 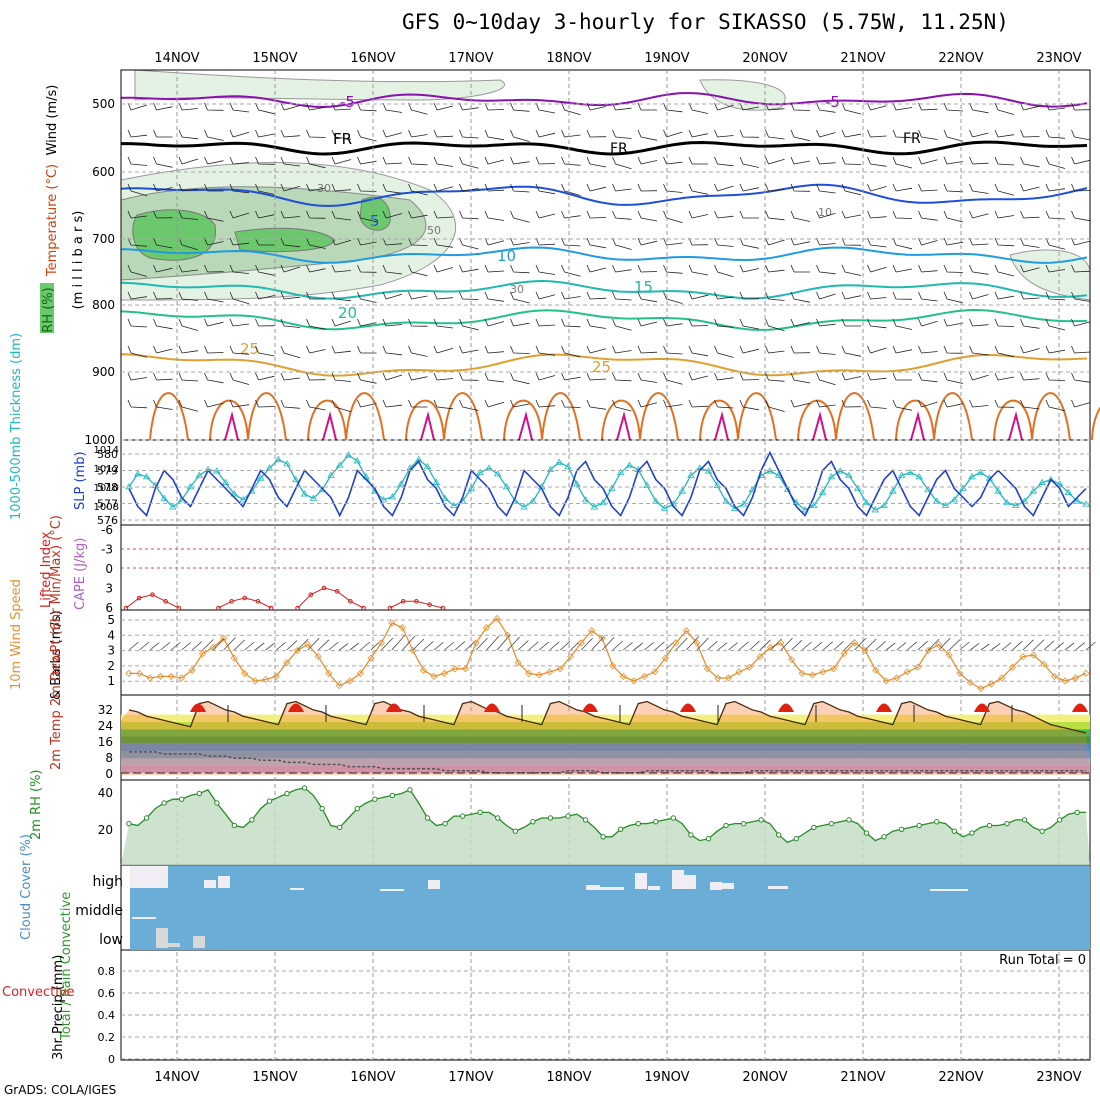 What do you see at coordinates (16, 634) in the screenshot?
I see `ylabel-wind10m: 10m Wind Speed` at bounding box center [16, 634].